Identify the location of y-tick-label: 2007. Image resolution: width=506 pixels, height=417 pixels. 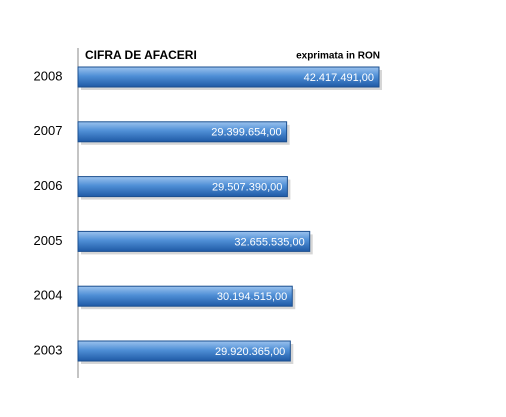
(48, 130).